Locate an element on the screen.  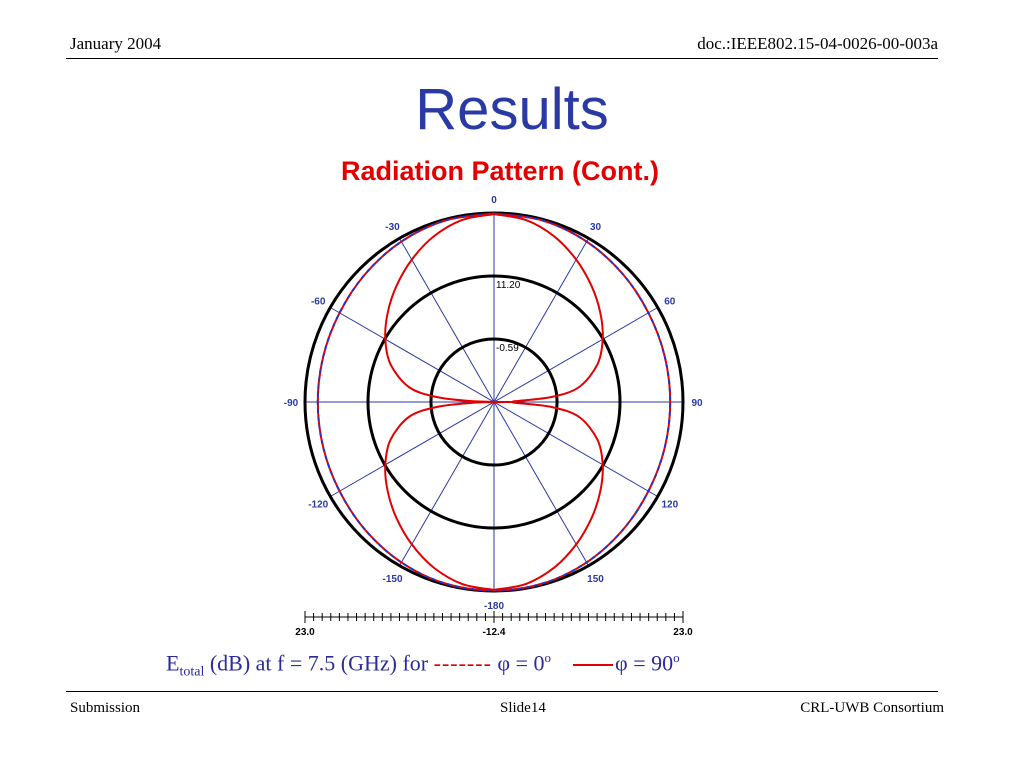
footer-submission: Submission is located at coordinates (105, 708).